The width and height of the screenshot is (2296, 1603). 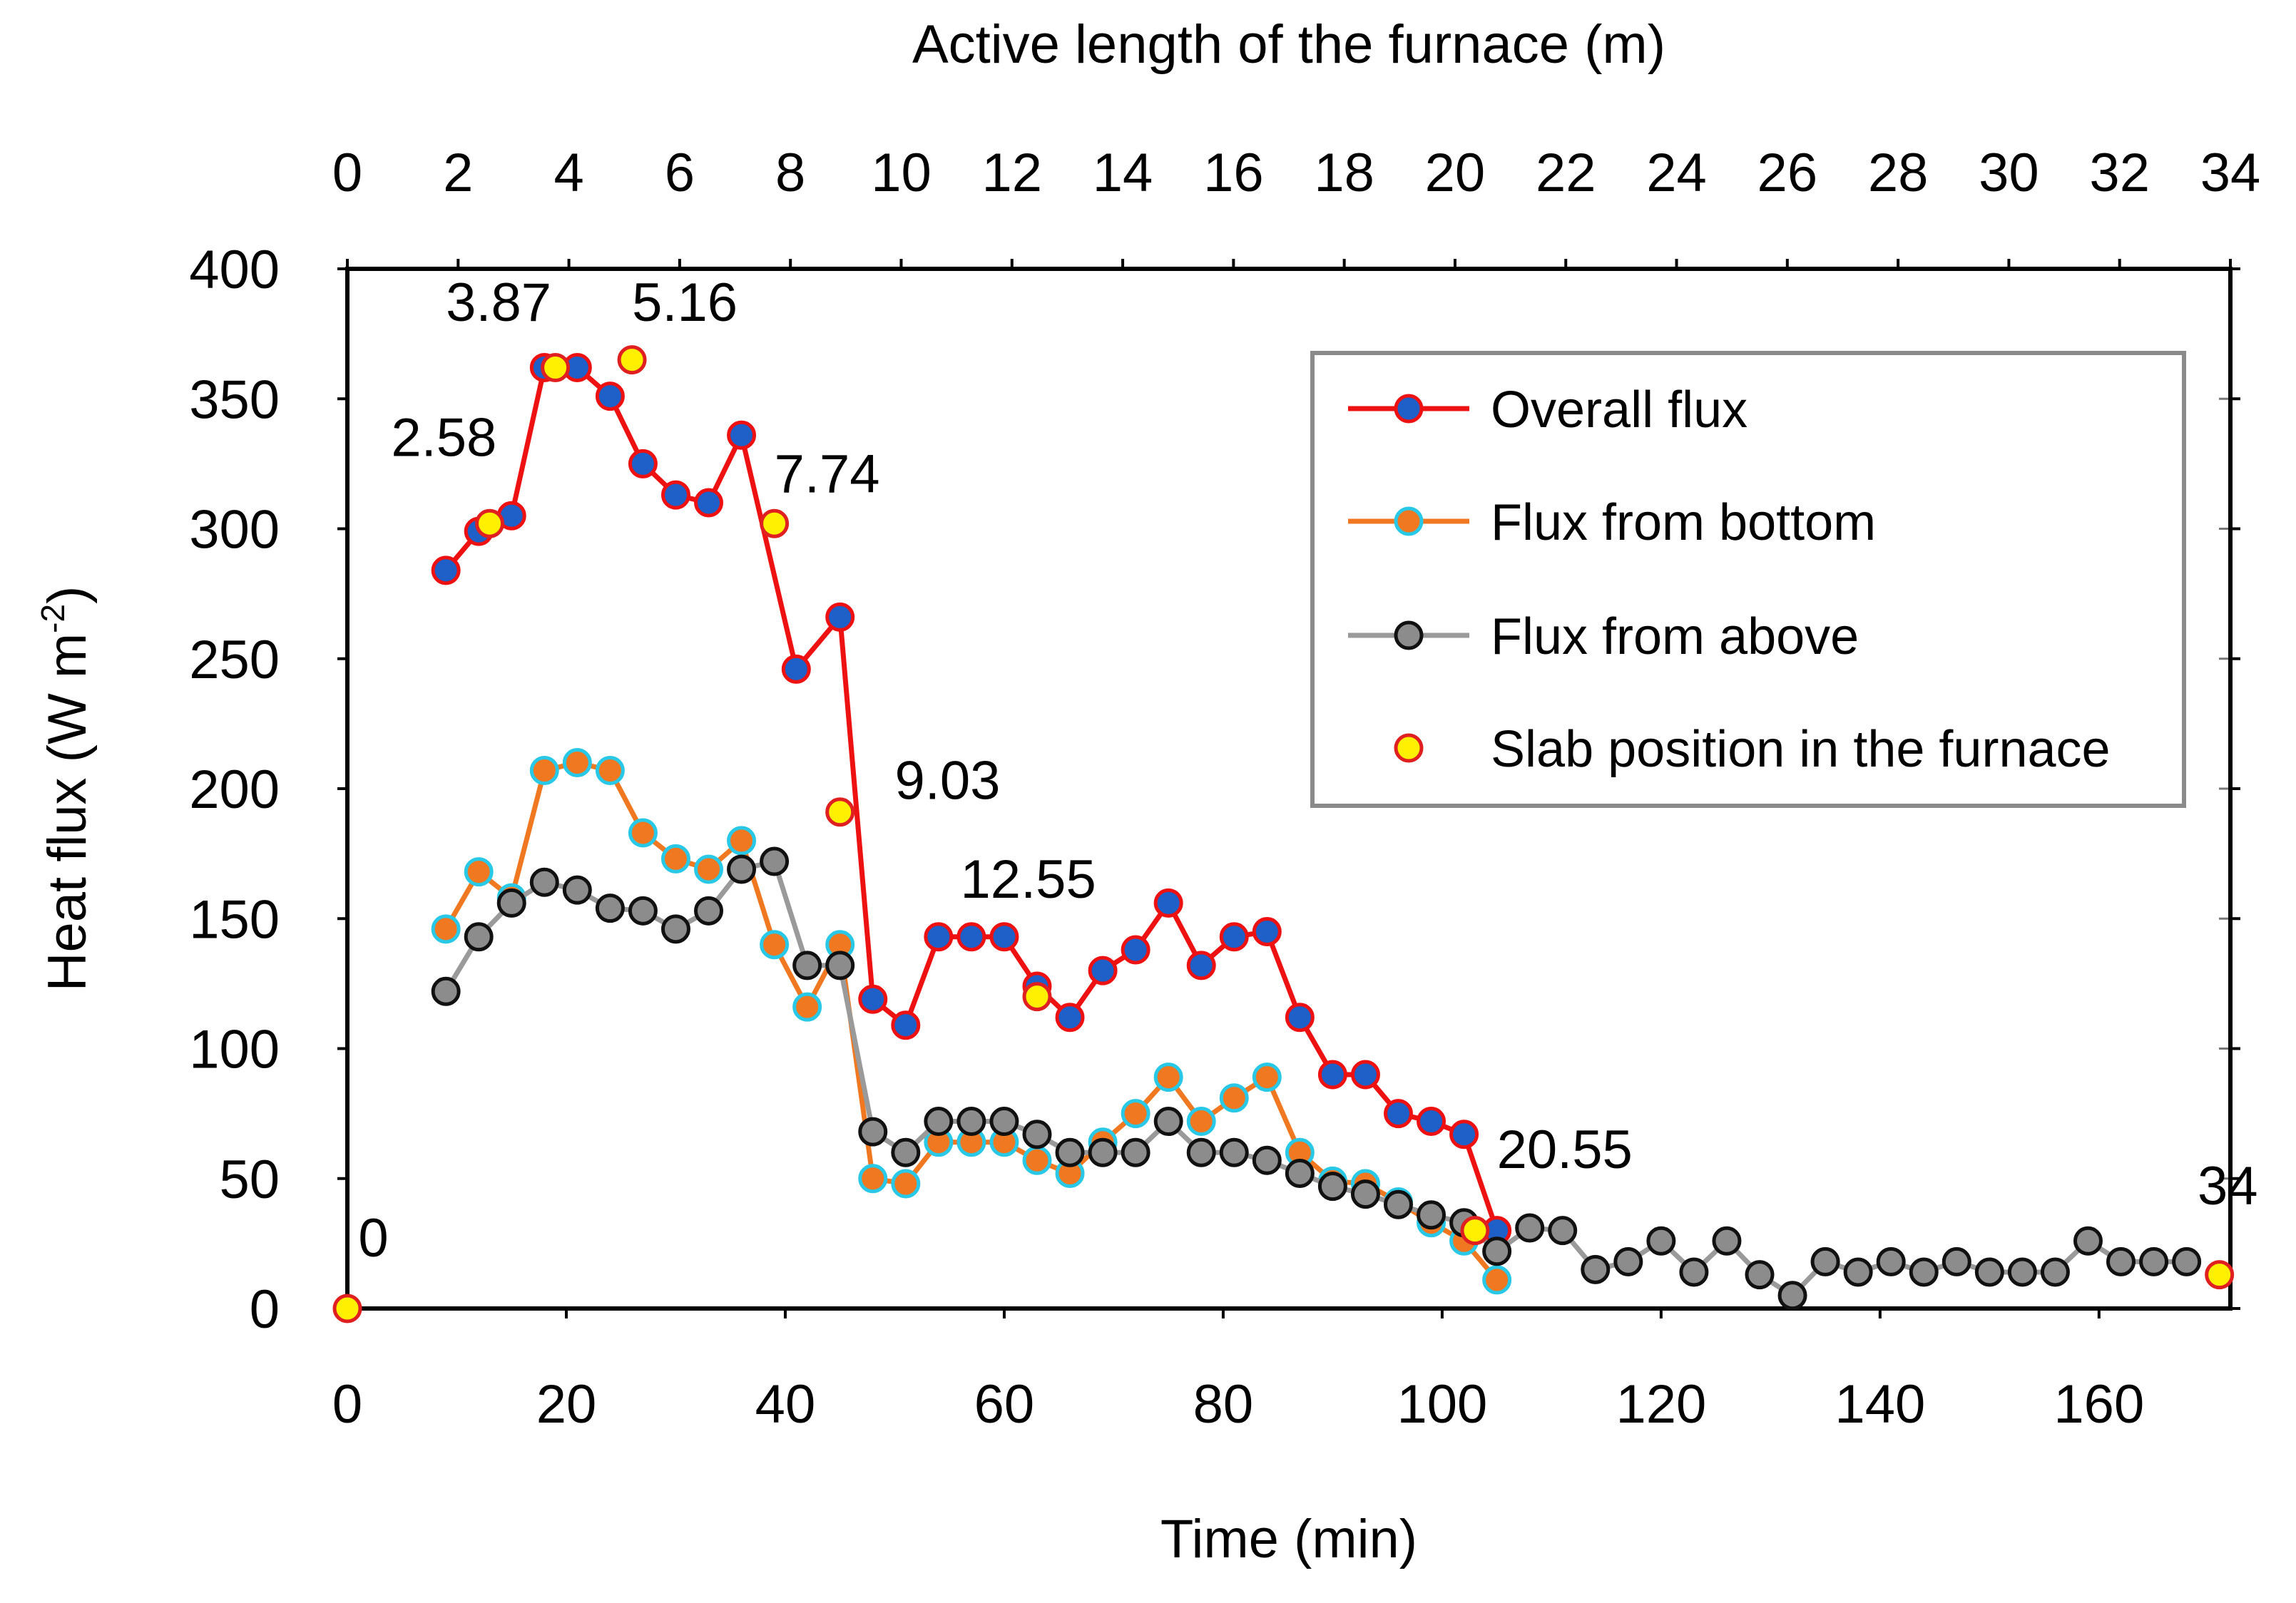 What do you see at coordinates (2009, 173) in the screenshot?
I see `top-tick-label: 30` at bounding box center [2009, 173].